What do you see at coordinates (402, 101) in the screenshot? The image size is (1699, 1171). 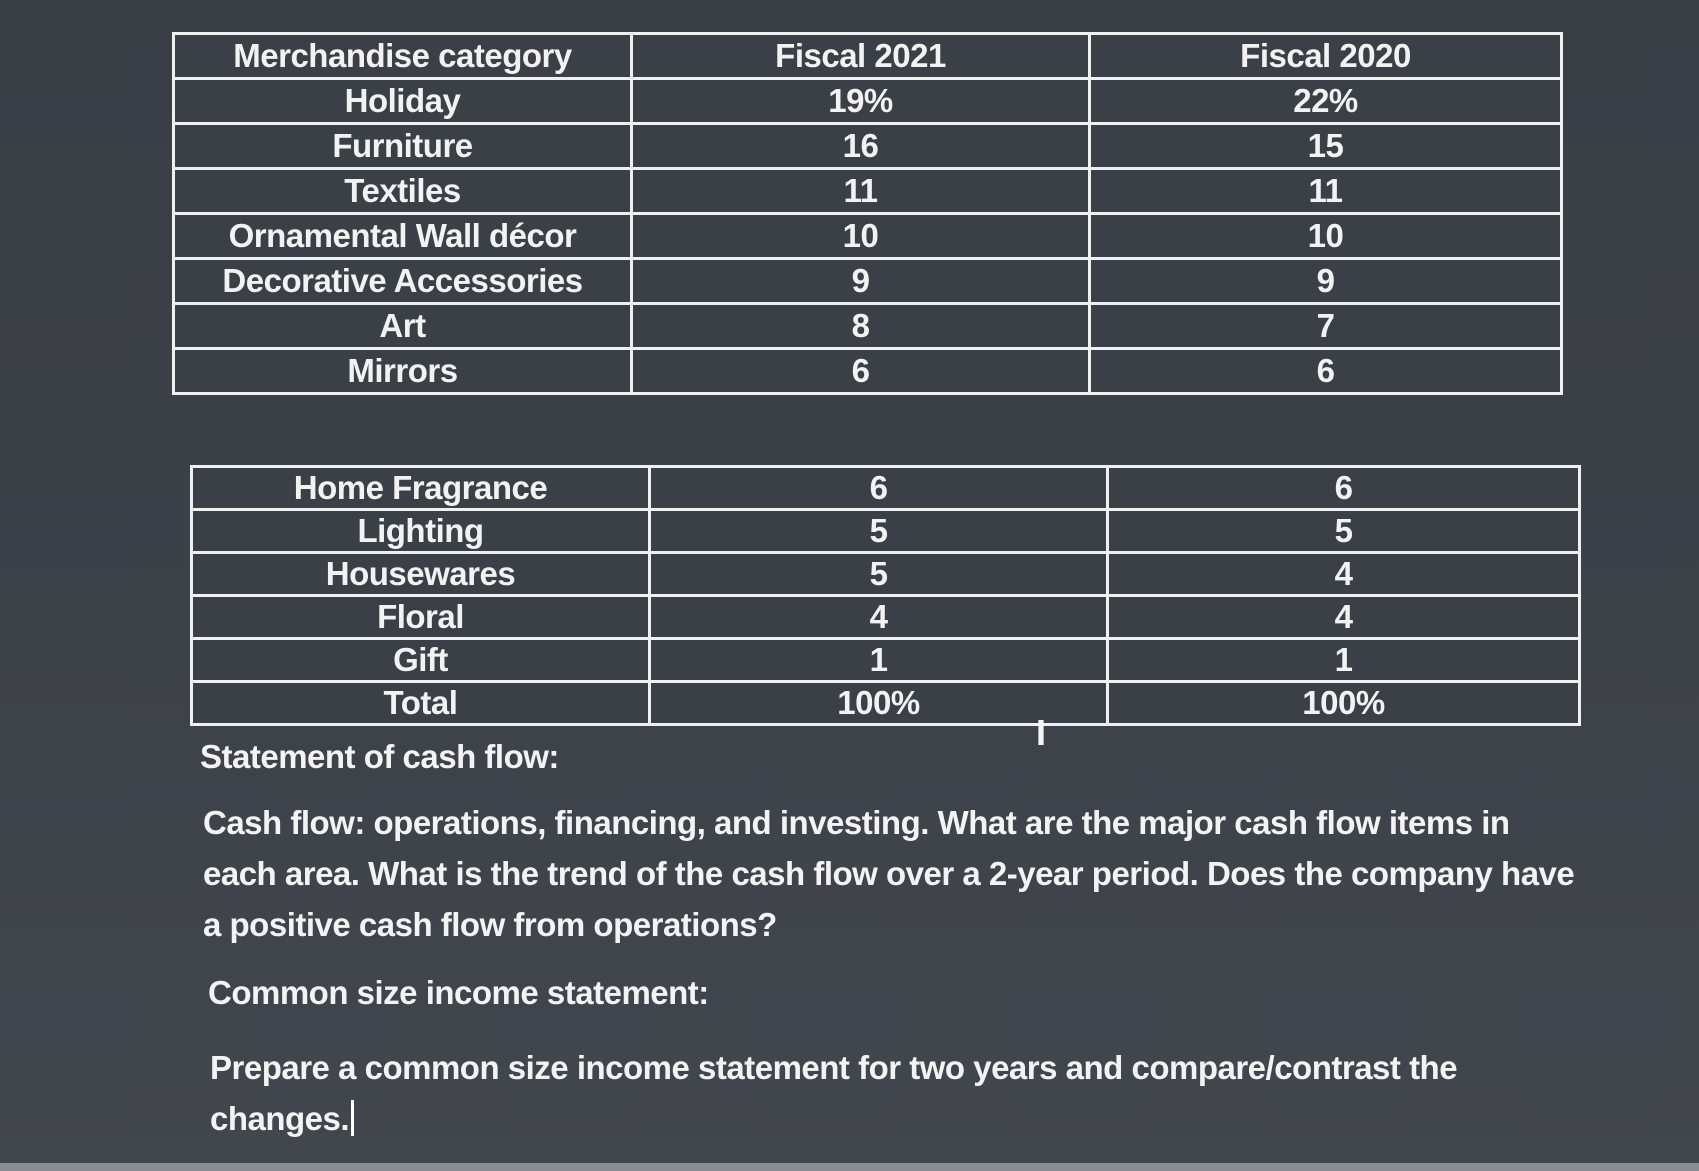 I see `category-cell: Holiday` at bounding box center [402, 101].